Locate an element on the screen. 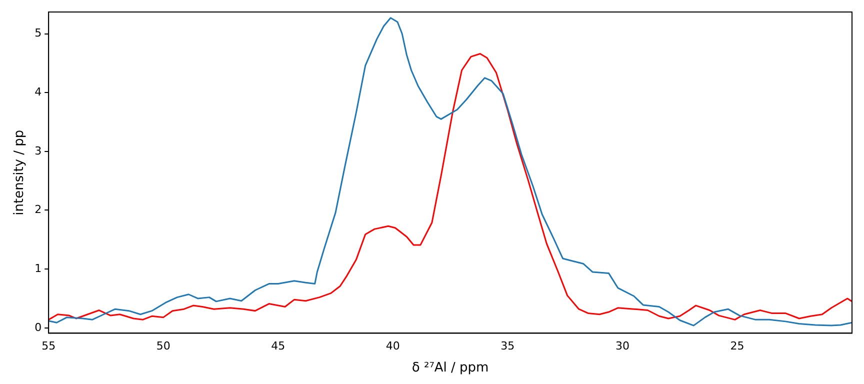 This screenshot has width=864, height=384. y-tick-label: 5 is located at coordinates (38, 33).